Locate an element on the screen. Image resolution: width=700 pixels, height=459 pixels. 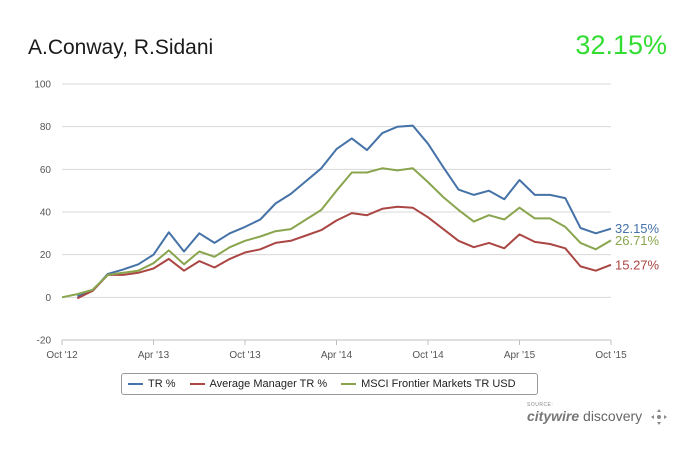
y-tick-label: 80 is located at coordinates (46, 127).